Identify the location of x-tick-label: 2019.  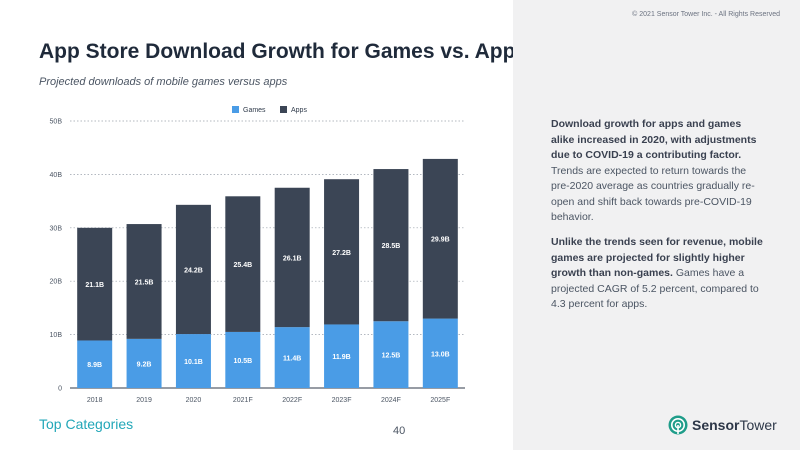
(144, 400).